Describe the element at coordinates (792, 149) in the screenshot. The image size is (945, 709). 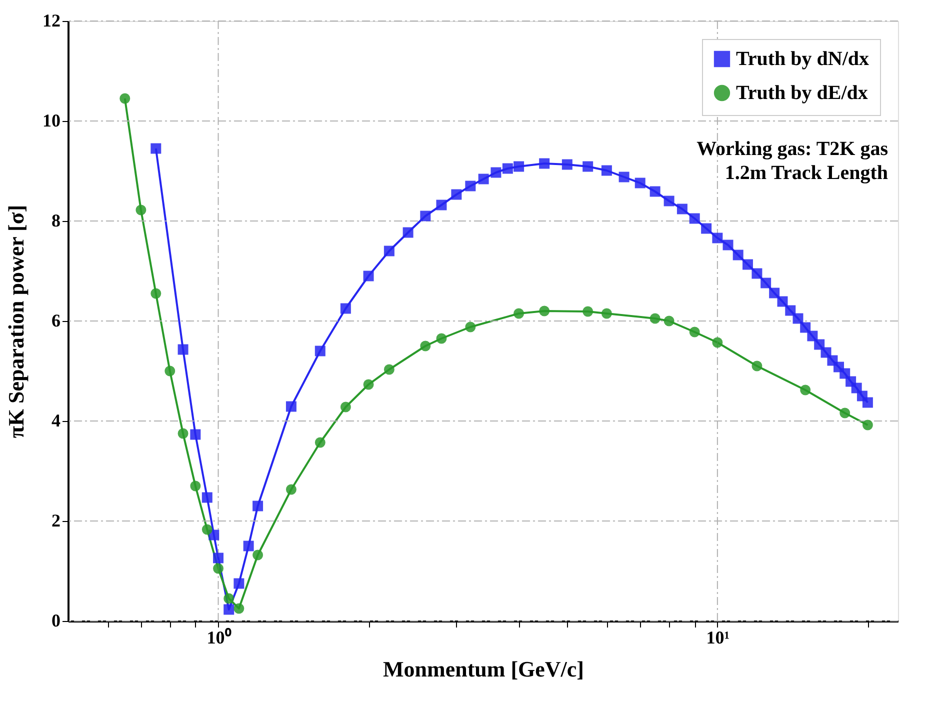
I see `annotation: Working gas: T2K gas` at that location.